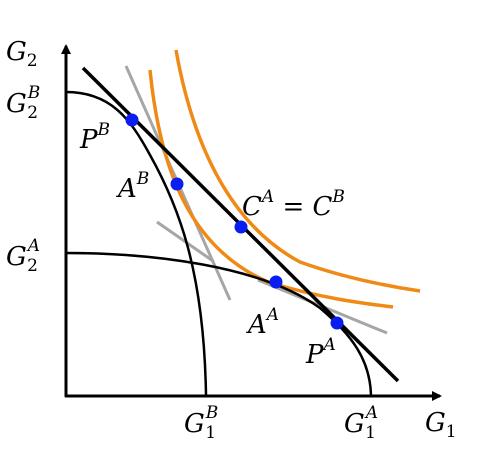 This screenshot has height=450, width=490. Describe the element at coordinates (241, 227) in the screenshot. I see `point-c` at that location.